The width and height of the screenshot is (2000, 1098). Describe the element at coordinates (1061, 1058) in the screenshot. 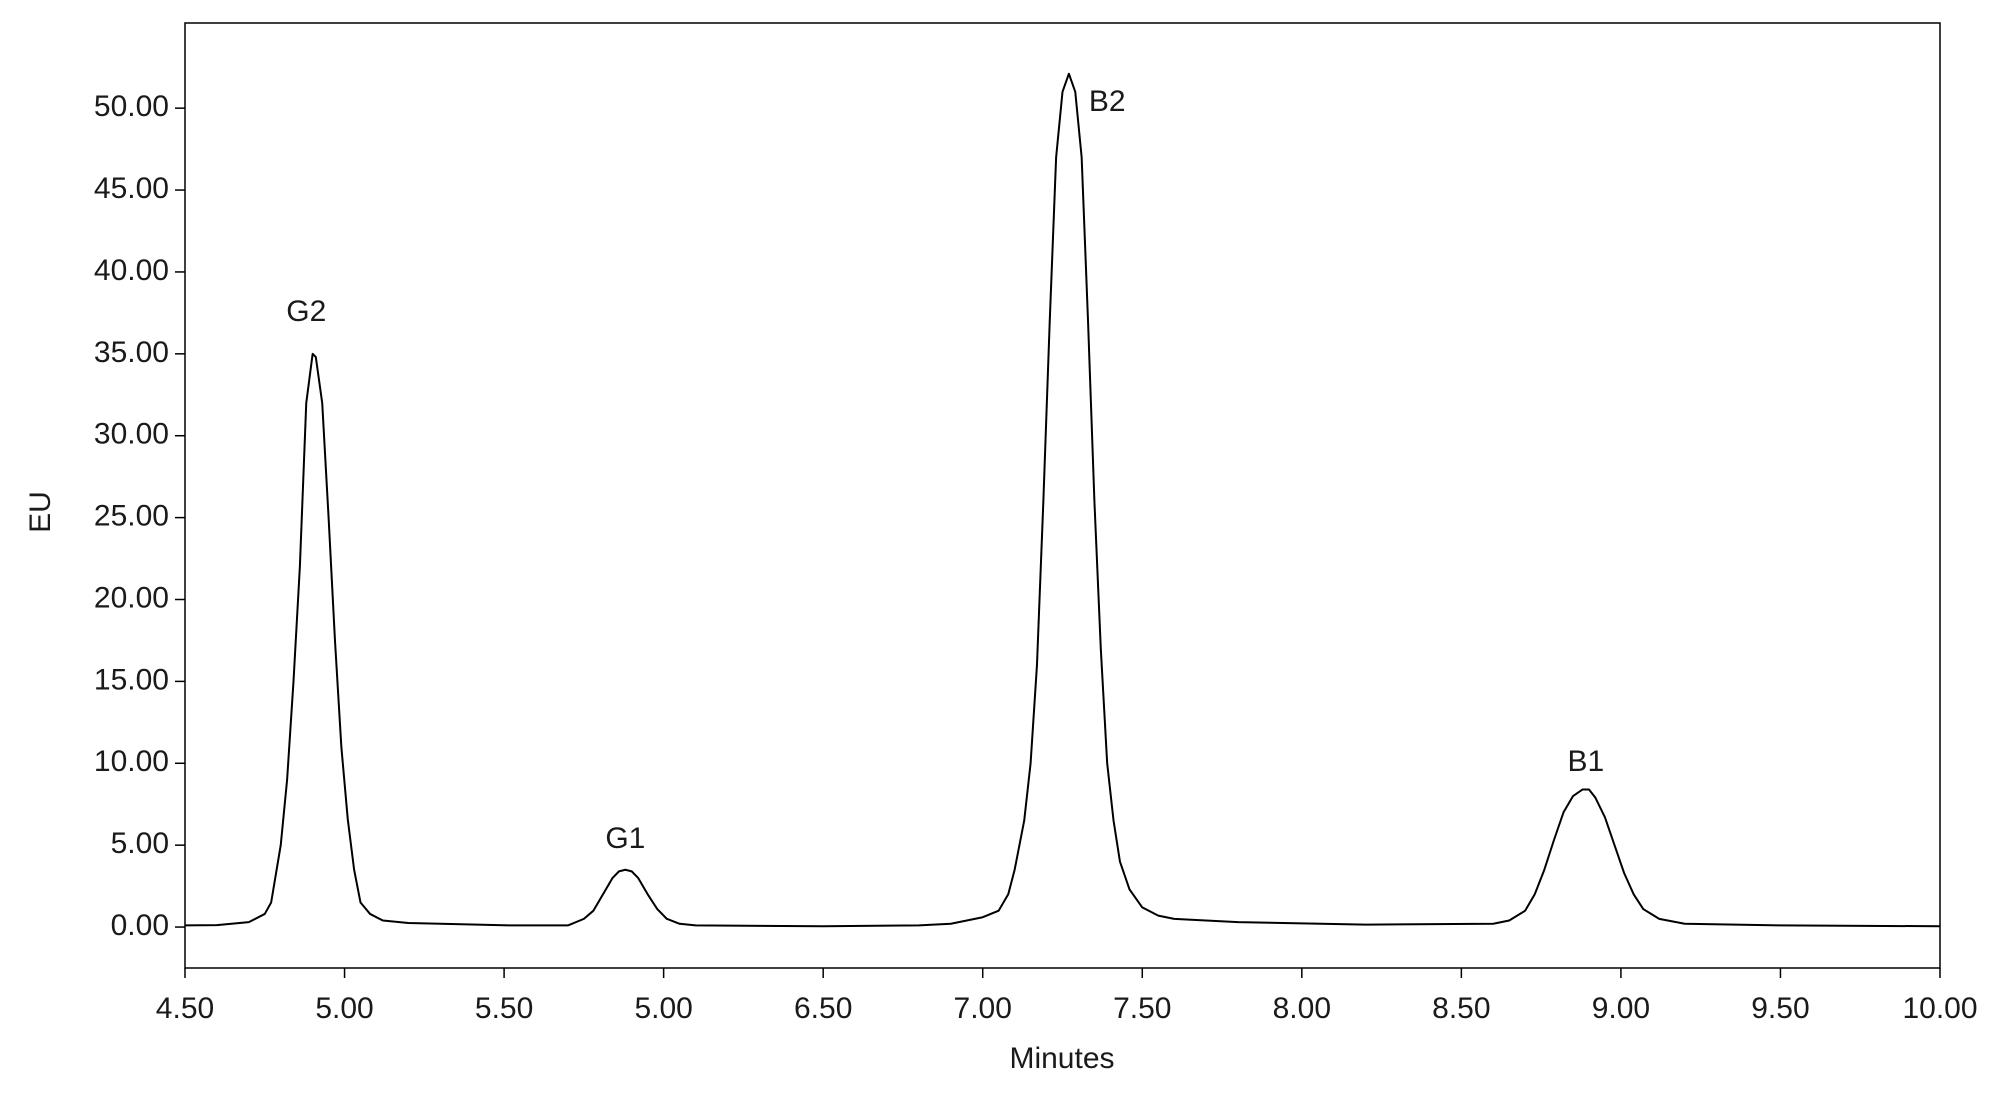

I see `x-axis-label: Minutes` at that location.